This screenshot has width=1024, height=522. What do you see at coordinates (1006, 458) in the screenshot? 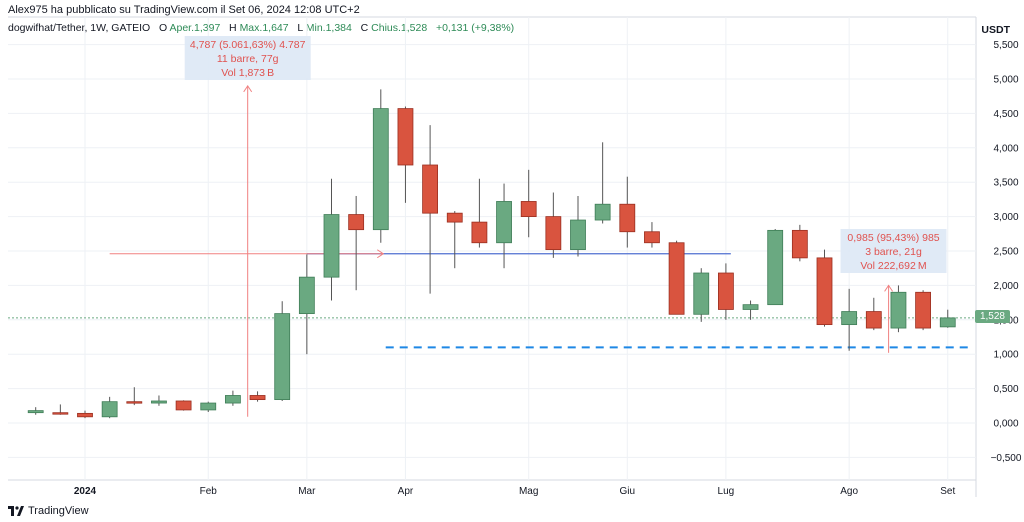
I see `y-tick-label: −0,500` at bounding box center [1006, 458].